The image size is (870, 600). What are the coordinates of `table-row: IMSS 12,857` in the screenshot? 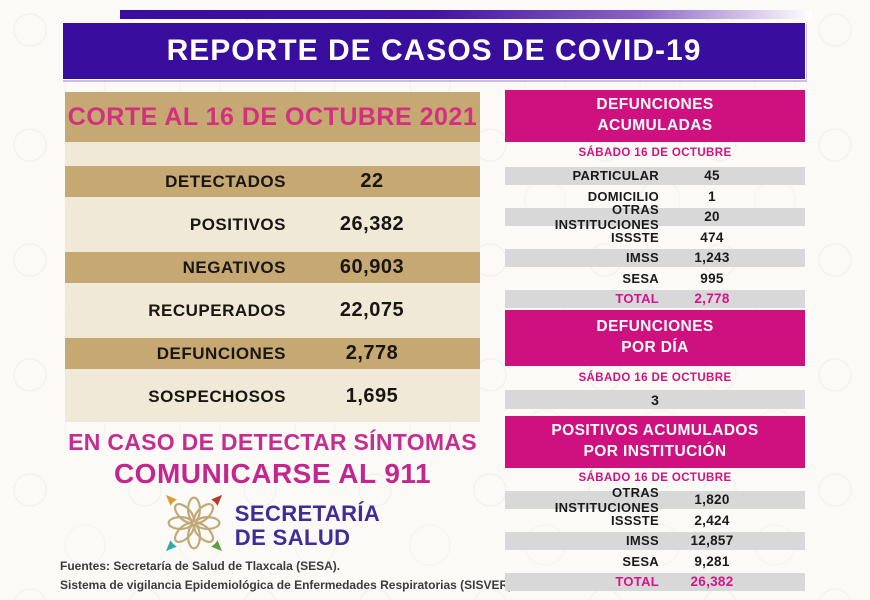 It's located at (655, 541).